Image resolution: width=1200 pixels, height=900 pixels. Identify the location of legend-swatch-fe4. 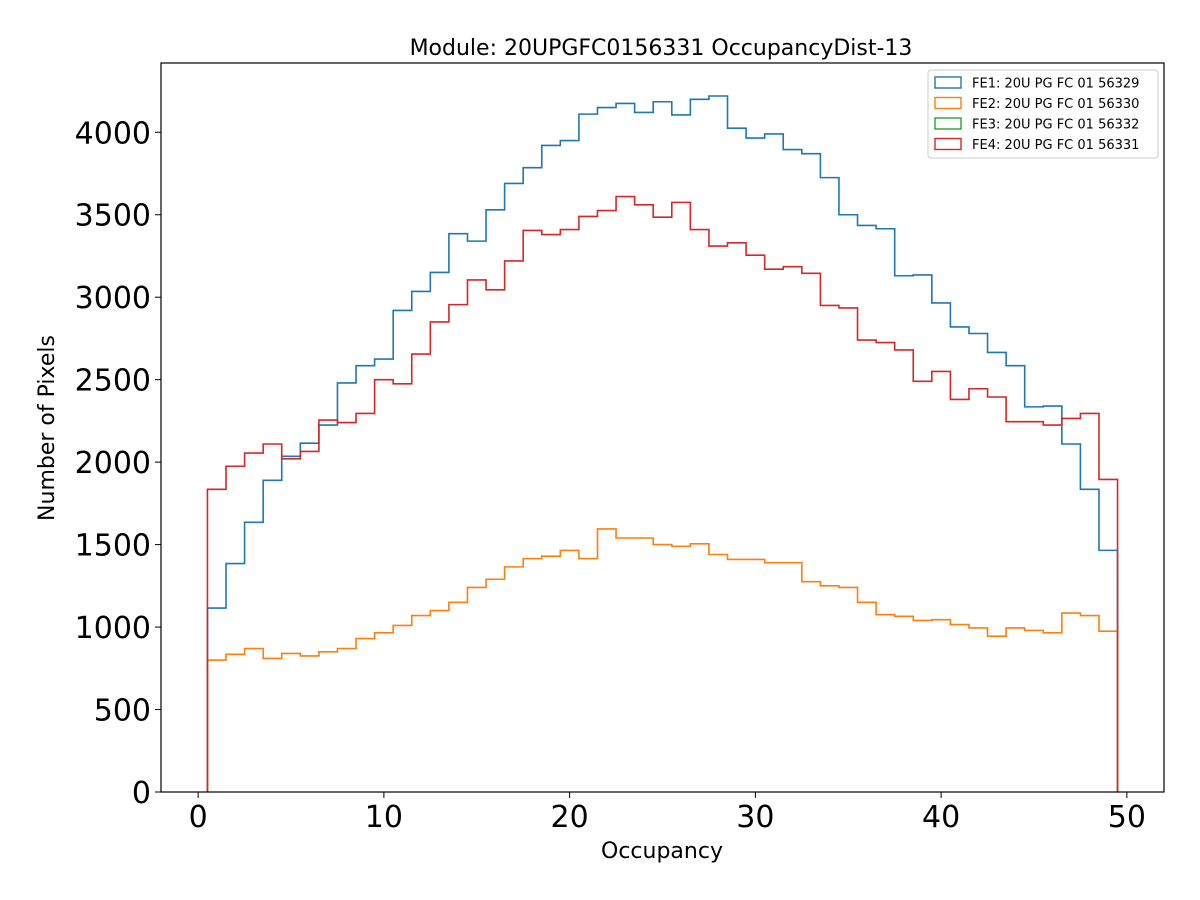
(948, 144).